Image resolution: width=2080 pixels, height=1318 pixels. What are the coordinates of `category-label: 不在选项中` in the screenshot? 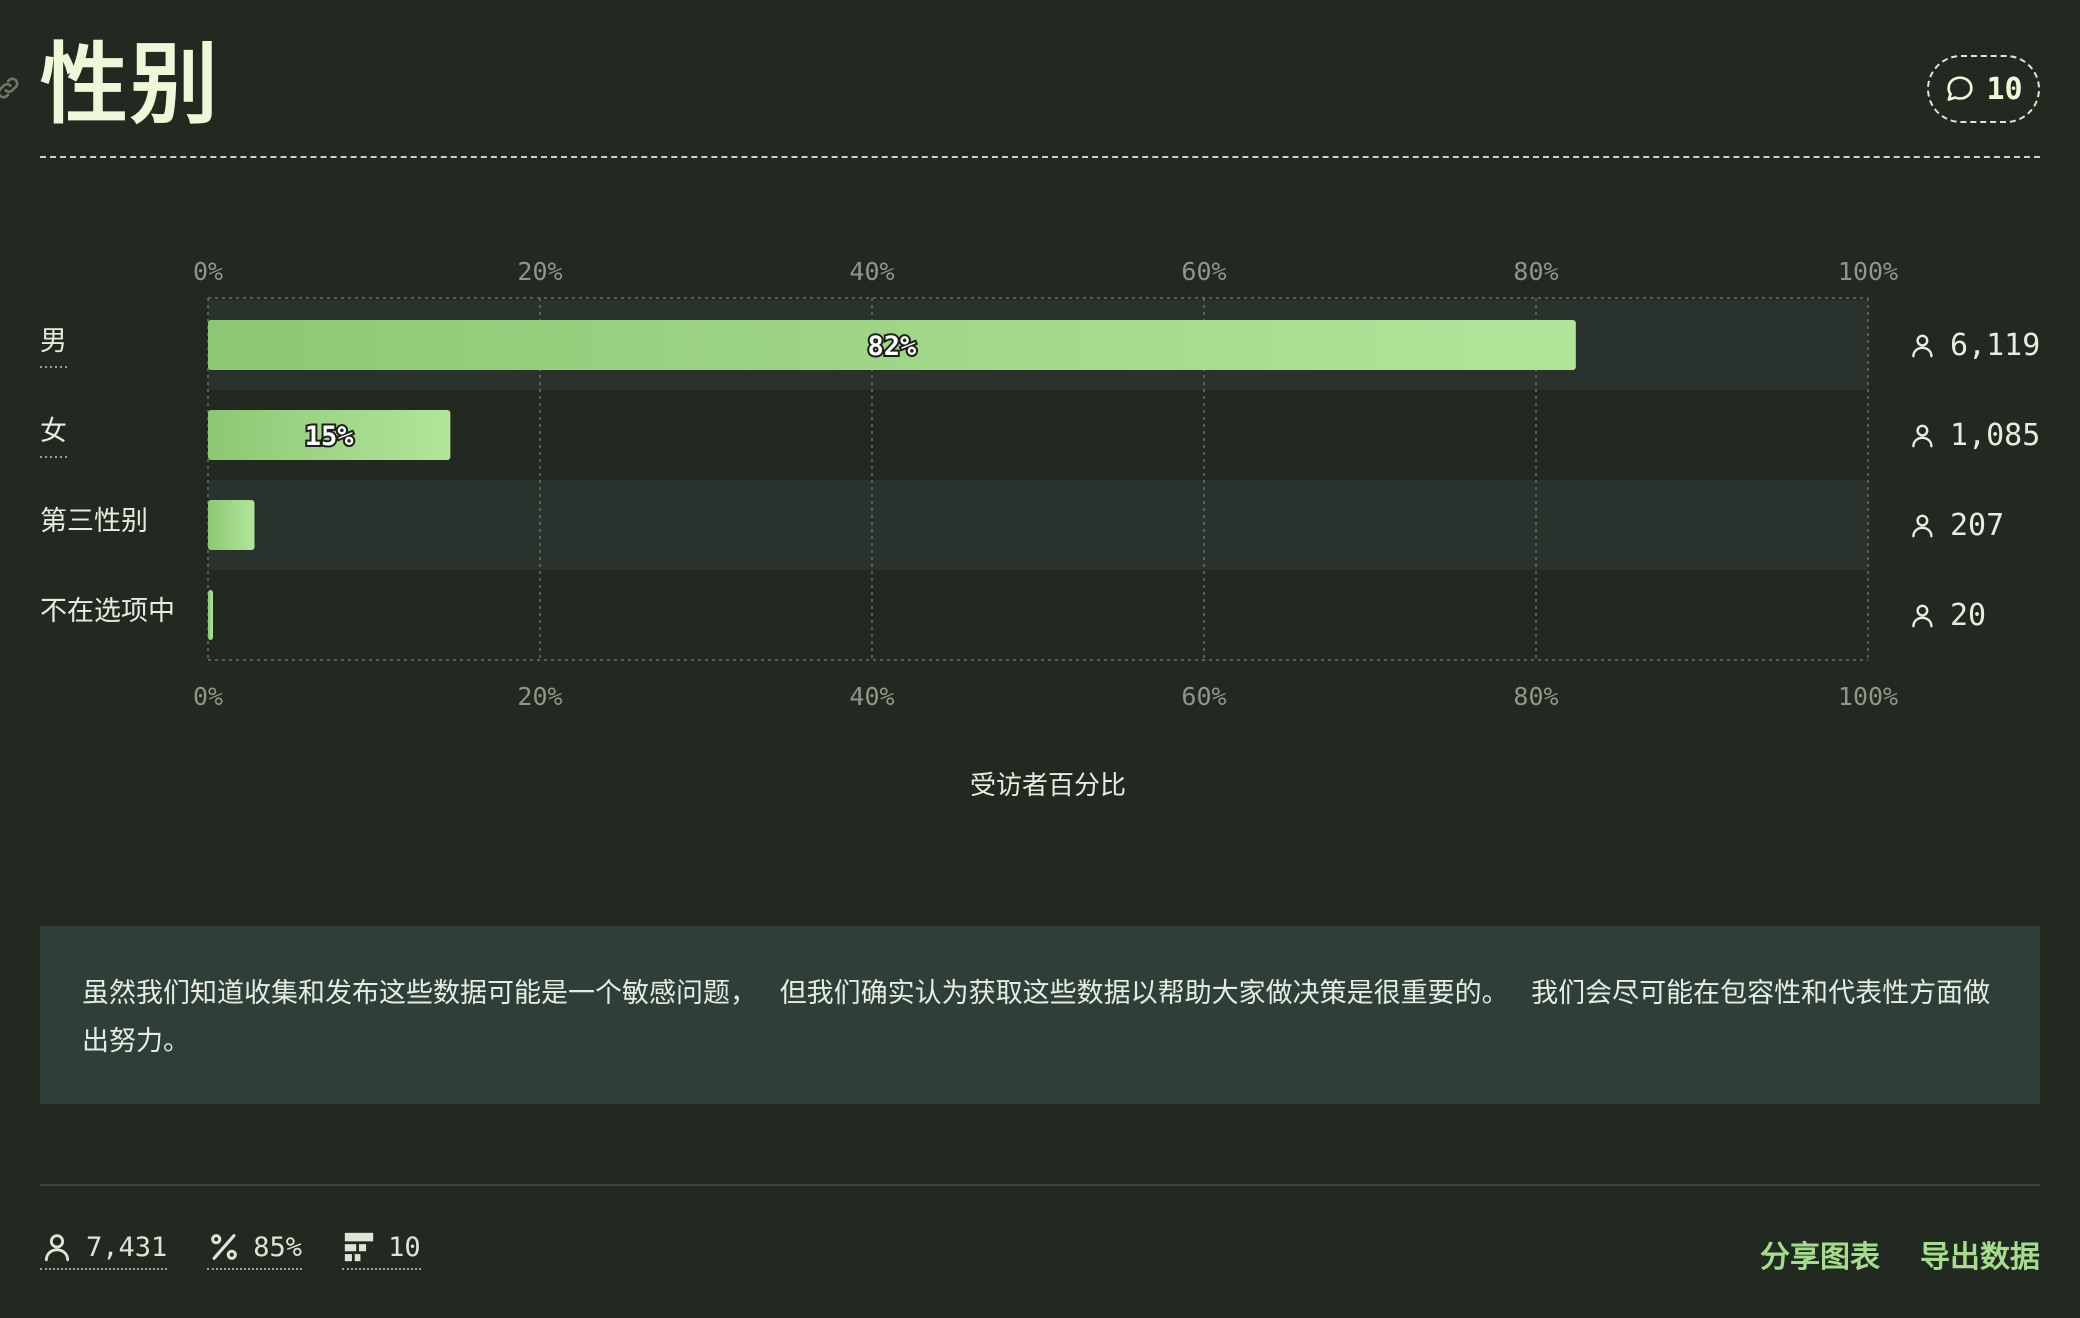 It's located at (107, 611).